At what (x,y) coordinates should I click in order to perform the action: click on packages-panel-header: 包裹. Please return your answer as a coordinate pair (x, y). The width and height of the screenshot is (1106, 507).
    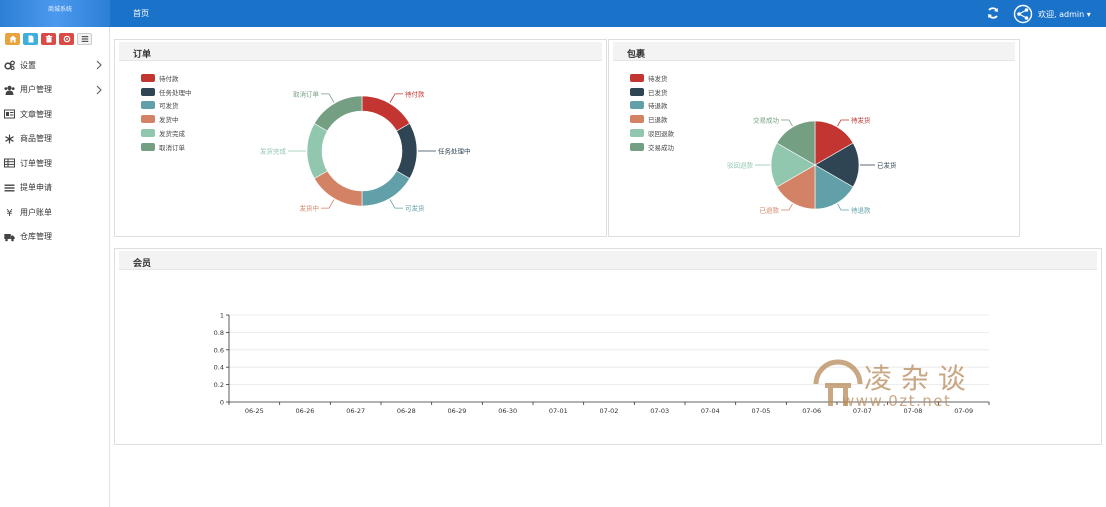
    Looking at the image, I should click on (814, 51).